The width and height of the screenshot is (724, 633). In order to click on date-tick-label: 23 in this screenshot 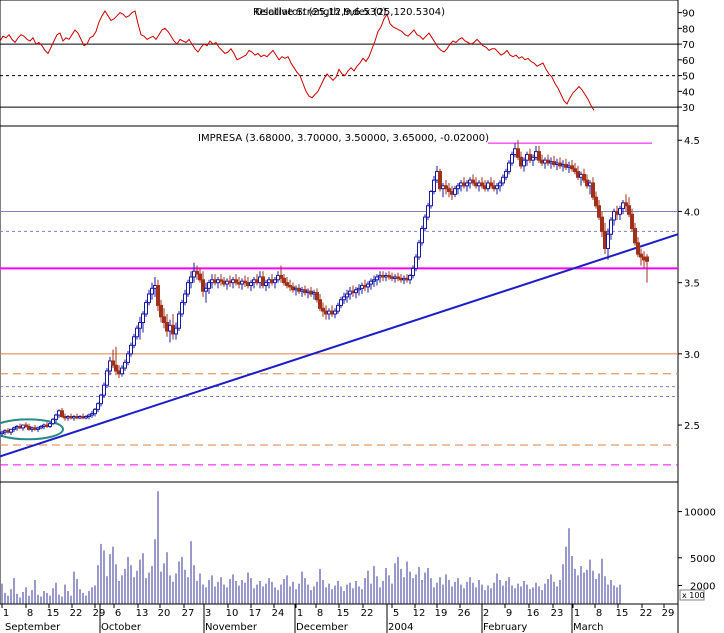, I will do `click(557, 613)`.